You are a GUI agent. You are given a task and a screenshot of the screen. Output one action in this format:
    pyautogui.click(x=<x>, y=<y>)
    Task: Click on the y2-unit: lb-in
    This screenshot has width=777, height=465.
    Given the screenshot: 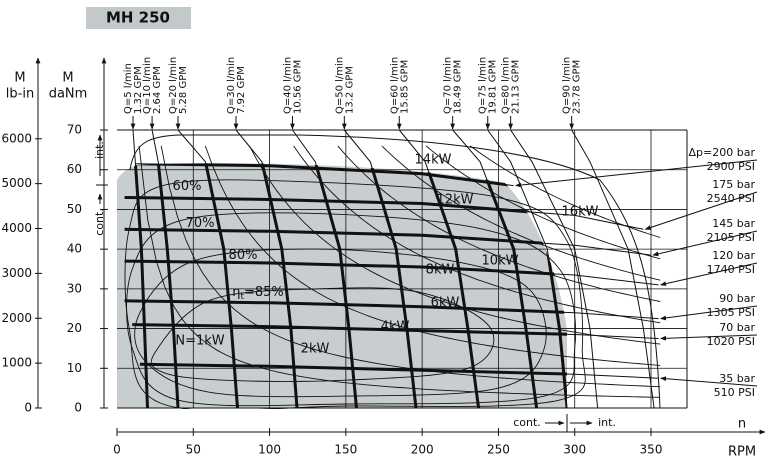 What is the action you would take?
    pyautogui.click(x=20, y=94)
    